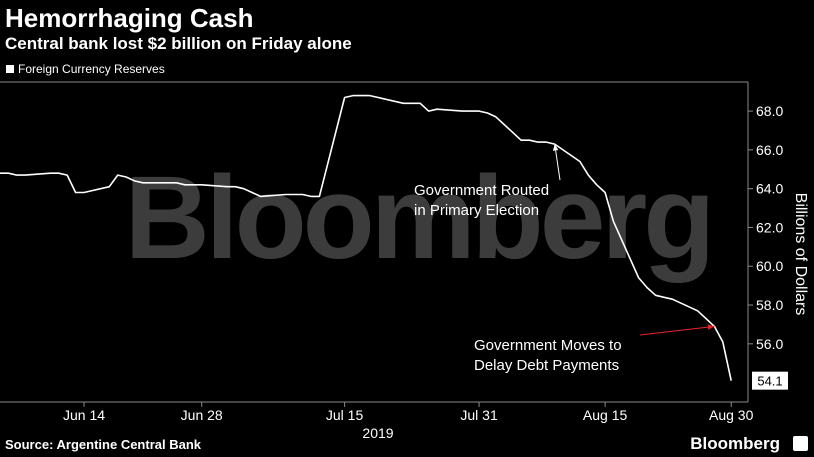  I want to click on annotation-text: in Primary Election, so click(476, 210).